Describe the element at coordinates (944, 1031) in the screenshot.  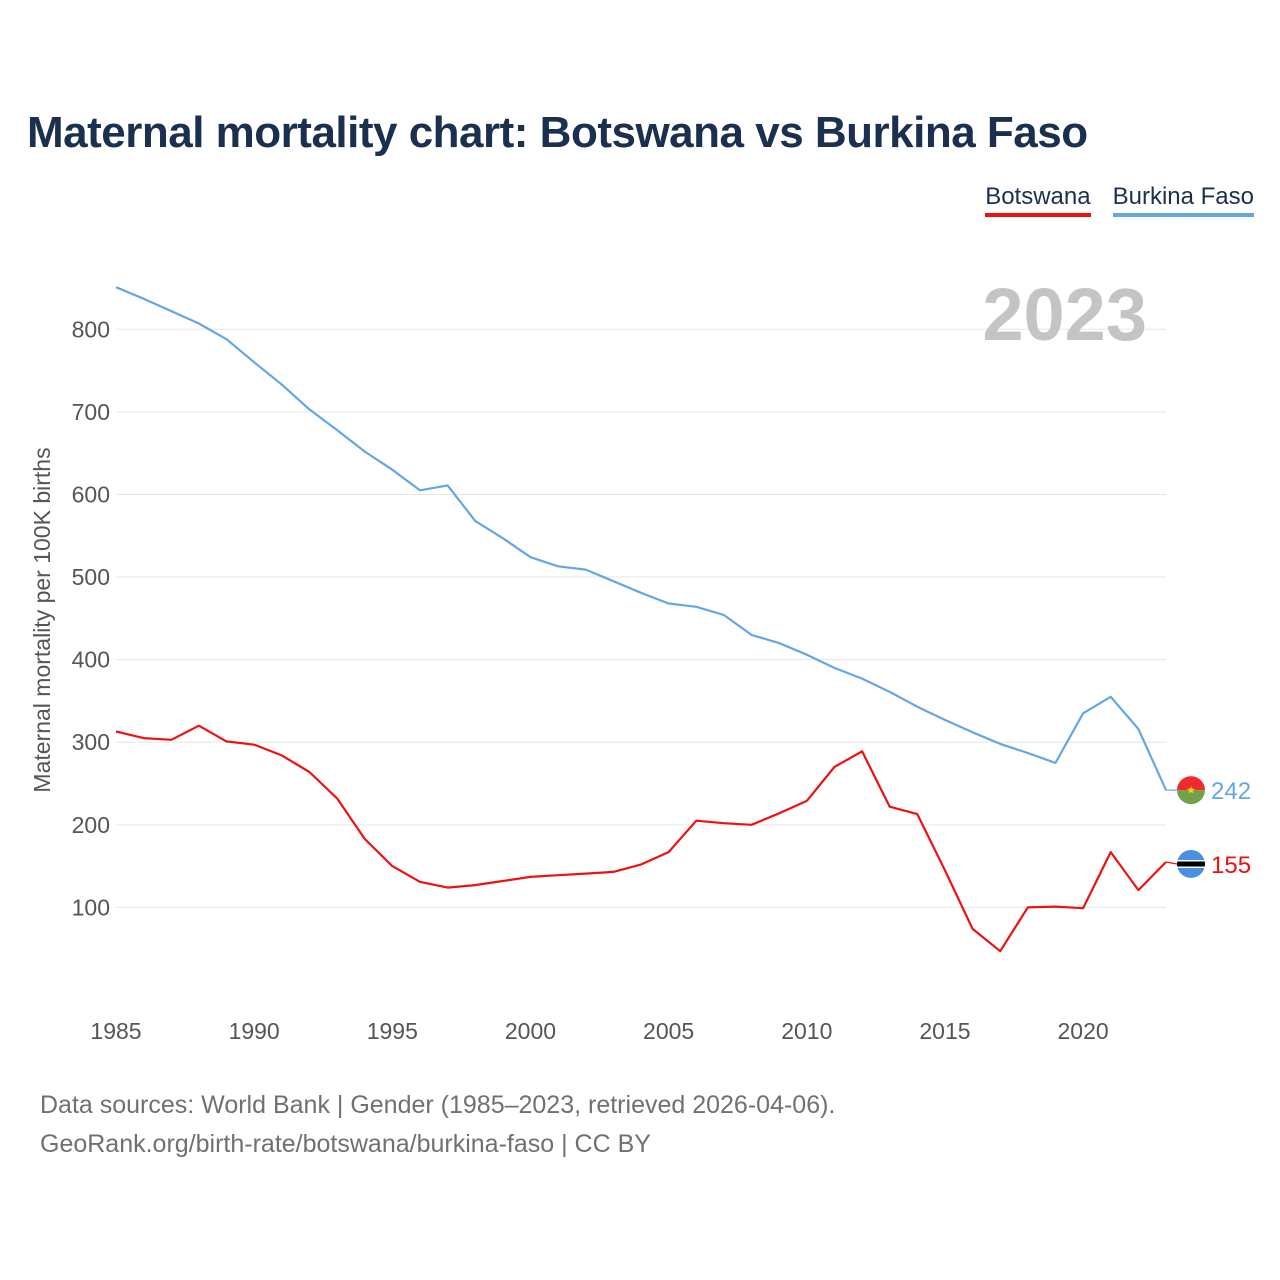
I see `x-tick-label-2015: 2015` at that location.